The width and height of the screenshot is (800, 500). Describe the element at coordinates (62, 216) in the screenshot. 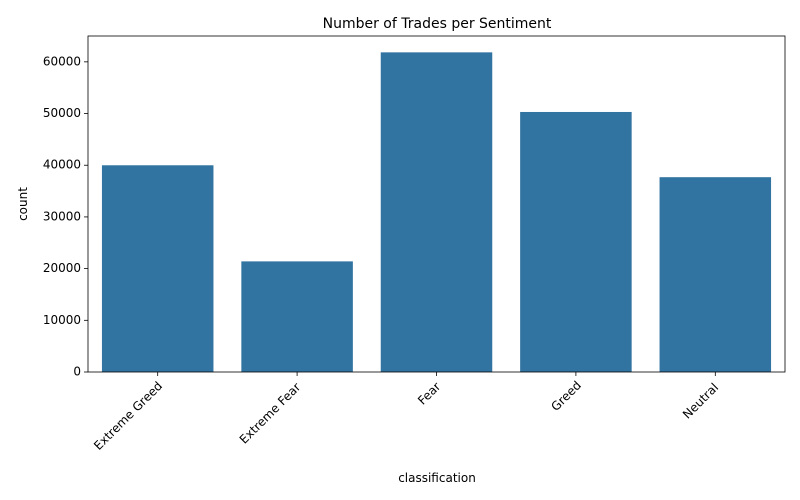

I see `y-tick-label: 30000` at that location.